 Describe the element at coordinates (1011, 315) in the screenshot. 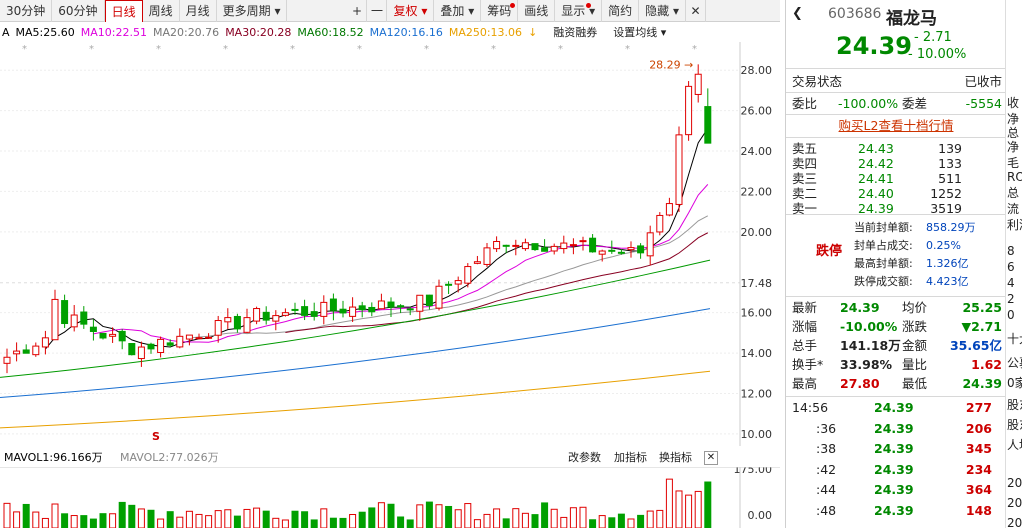

I see `side-strip-item: 0` at that location.